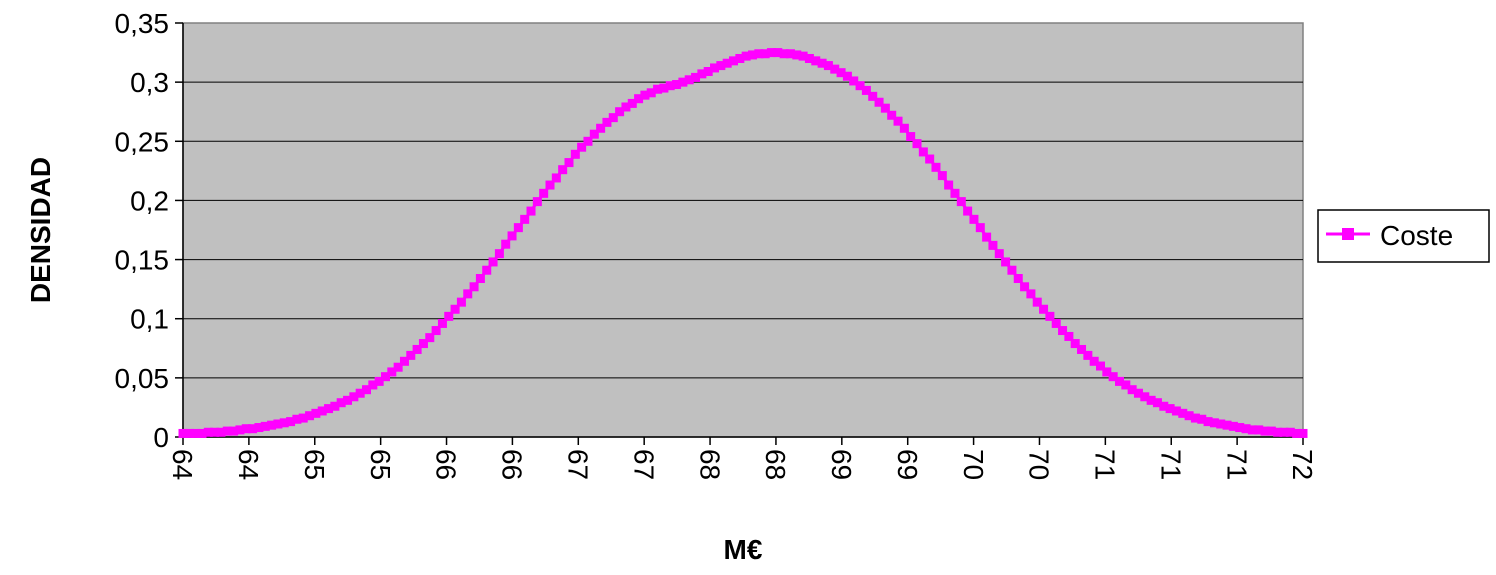 The width and height of the screenshot is (1496, 575). Describe the element at coordinates (182, 464) in the screenshot. I see `x-tick-label: 64` at that location.